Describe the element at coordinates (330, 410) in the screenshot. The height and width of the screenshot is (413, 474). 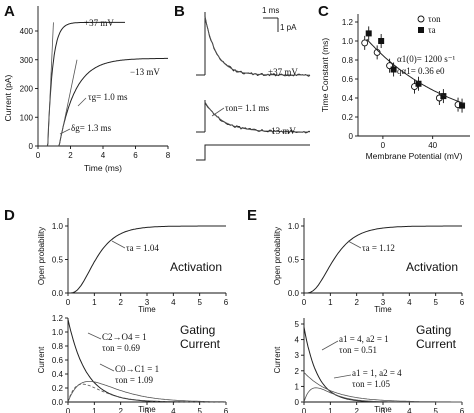
I see `panel-e-bot-xtick-label-1: 1` at that location.